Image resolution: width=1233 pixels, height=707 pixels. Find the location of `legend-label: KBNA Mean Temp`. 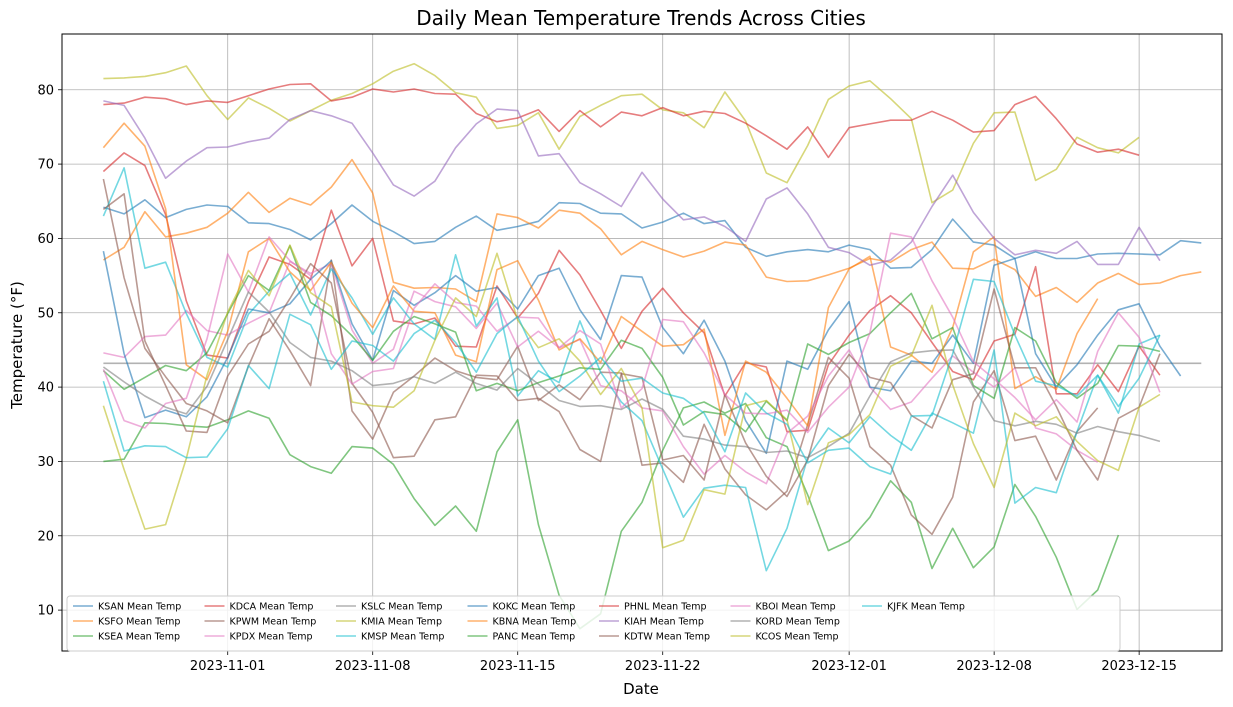

legend-label: KBNA Mean Temp is located at coordinates (535, 622).